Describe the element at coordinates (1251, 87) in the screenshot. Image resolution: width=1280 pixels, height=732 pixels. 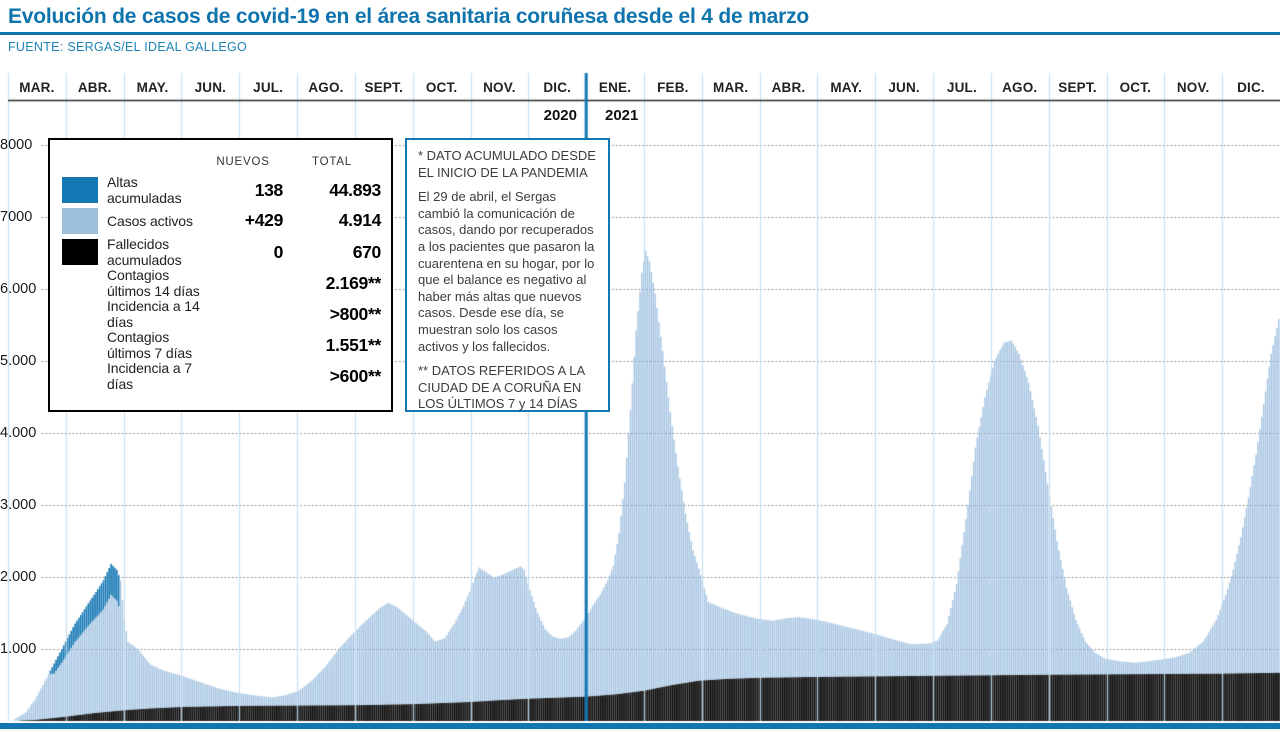
I see `month-label-21: DIC.` at that location.